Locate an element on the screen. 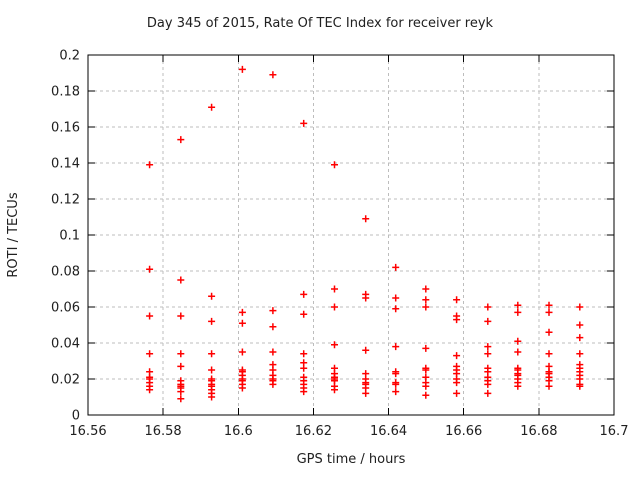  y-tick-label: 0.18 is located at coordinates (65, 92).